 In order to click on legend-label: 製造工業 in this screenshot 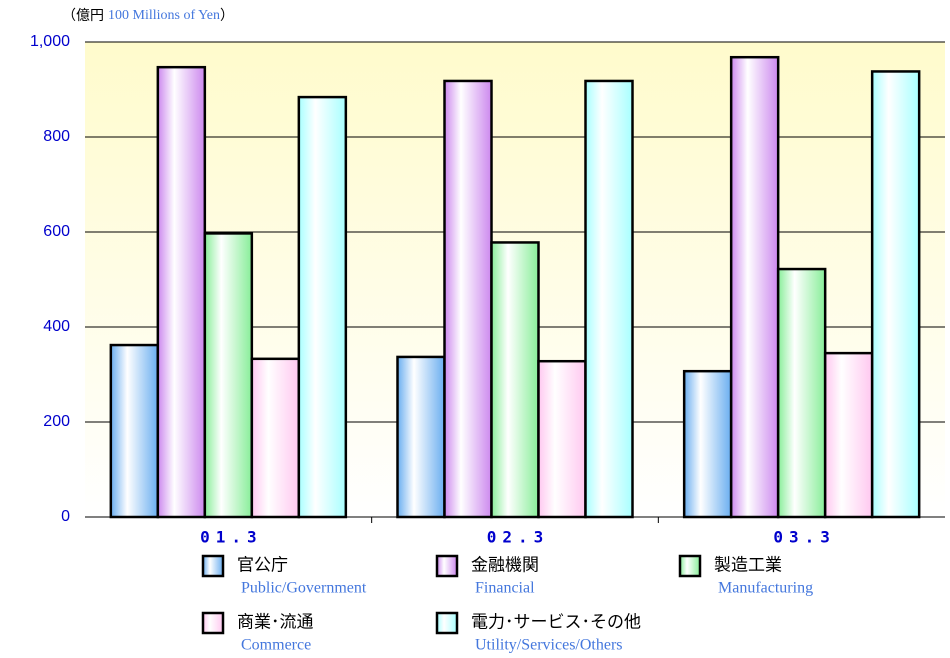, I will do `click(748, 564)`.